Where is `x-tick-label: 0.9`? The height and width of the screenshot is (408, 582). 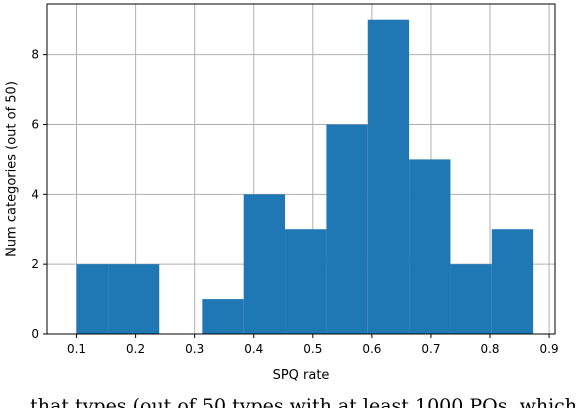
x-tick-label: 0.9 is located at coordinates (549, 349).